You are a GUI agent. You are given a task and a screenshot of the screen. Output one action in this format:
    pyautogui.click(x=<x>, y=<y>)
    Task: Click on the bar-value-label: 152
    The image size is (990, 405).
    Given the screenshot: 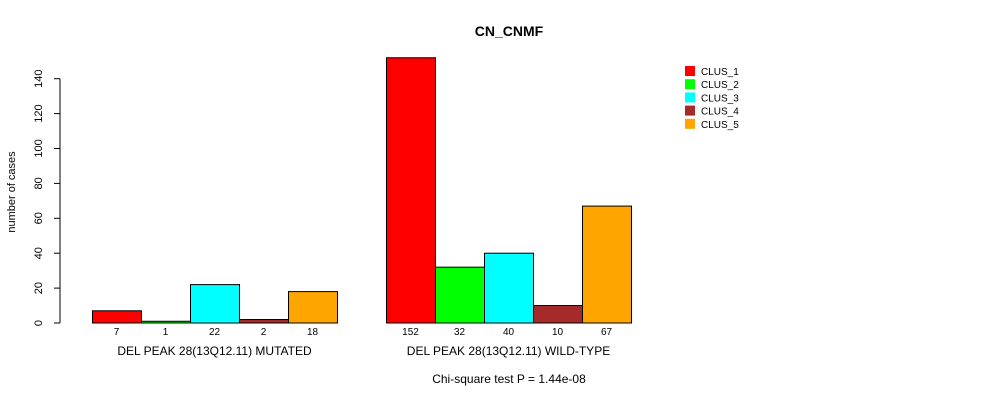 What is the action you would take?
    pyautogui.click(x=410, y=332)
    